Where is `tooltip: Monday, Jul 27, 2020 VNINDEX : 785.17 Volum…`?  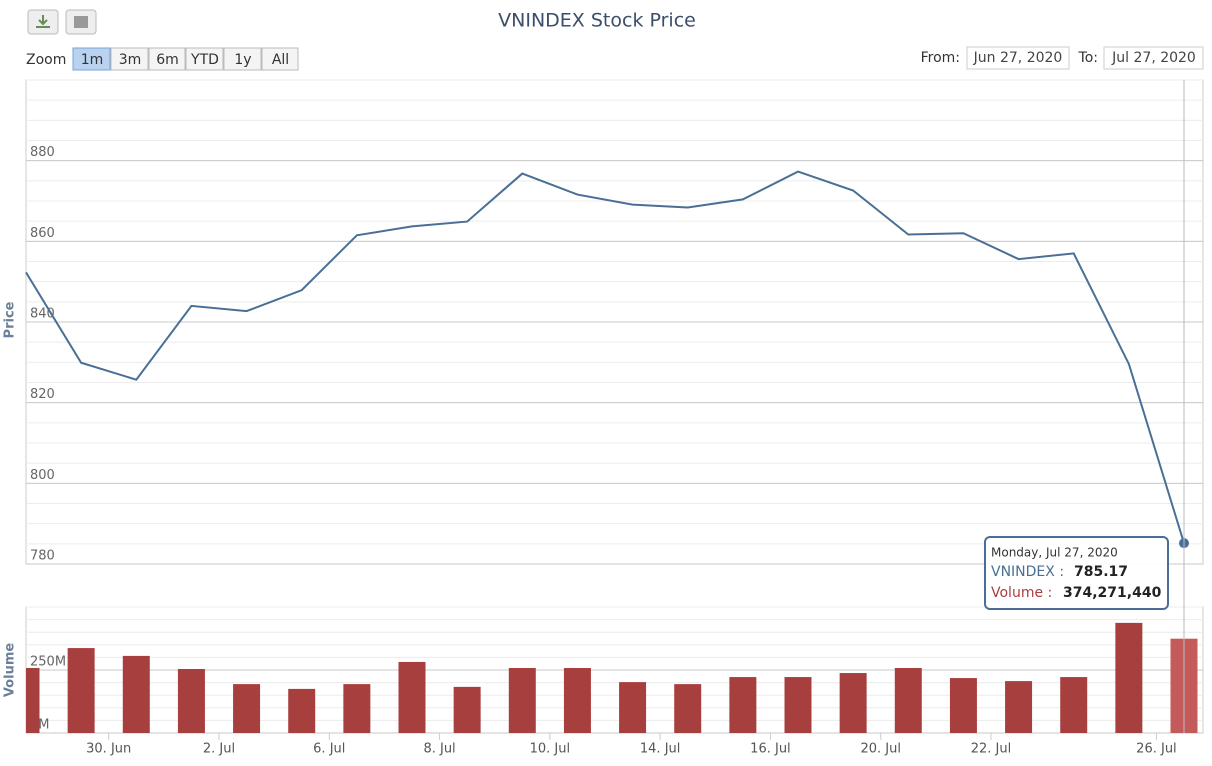 tooltip: Monday, Jul 27, 2020 VNINDEX : 785.17 Volum… is located at coordinates (1076, 573).